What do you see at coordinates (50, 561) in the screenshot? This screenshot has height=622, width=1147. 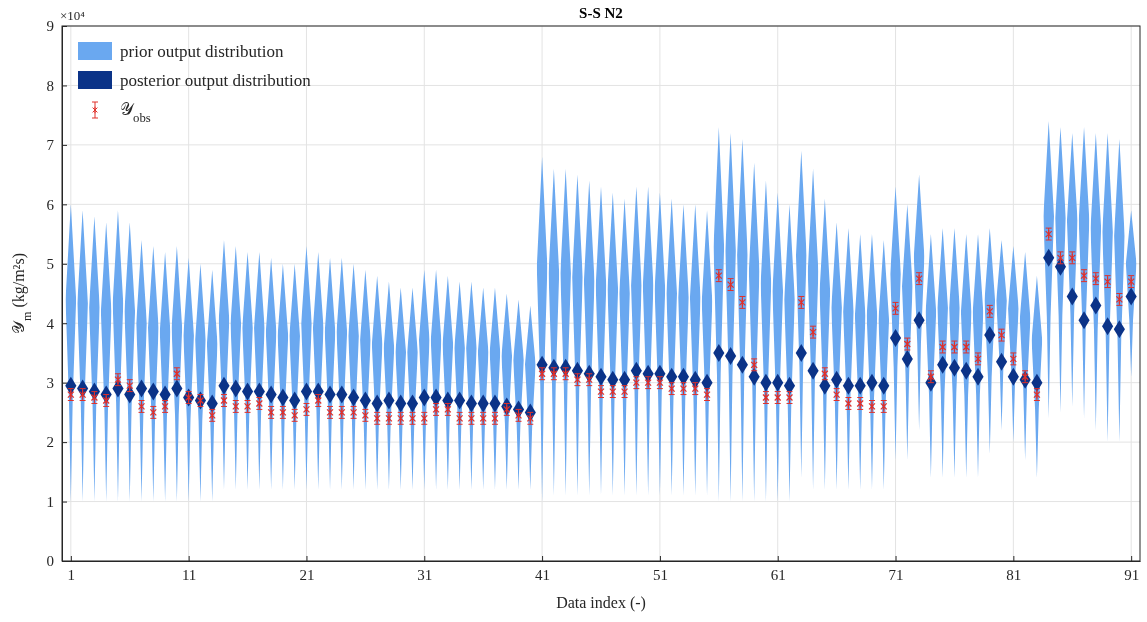 I see `y-tick-label: 0` at bounding box center [50, 561].